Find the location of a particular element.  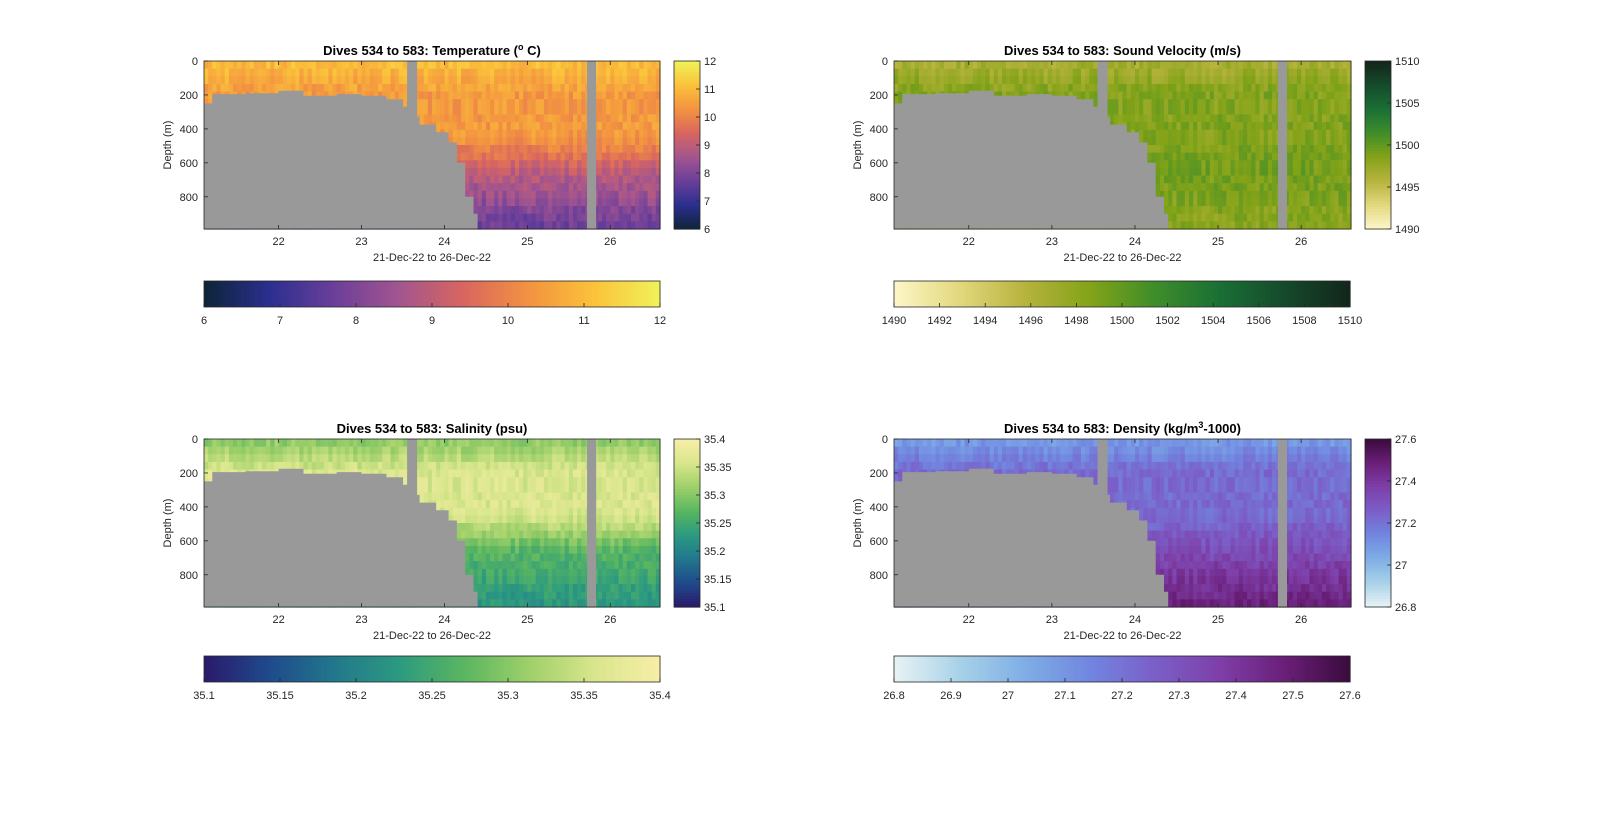

chart-title: Dives 534 to 583: Temperature (o C) is located at coordinates (432, 50).